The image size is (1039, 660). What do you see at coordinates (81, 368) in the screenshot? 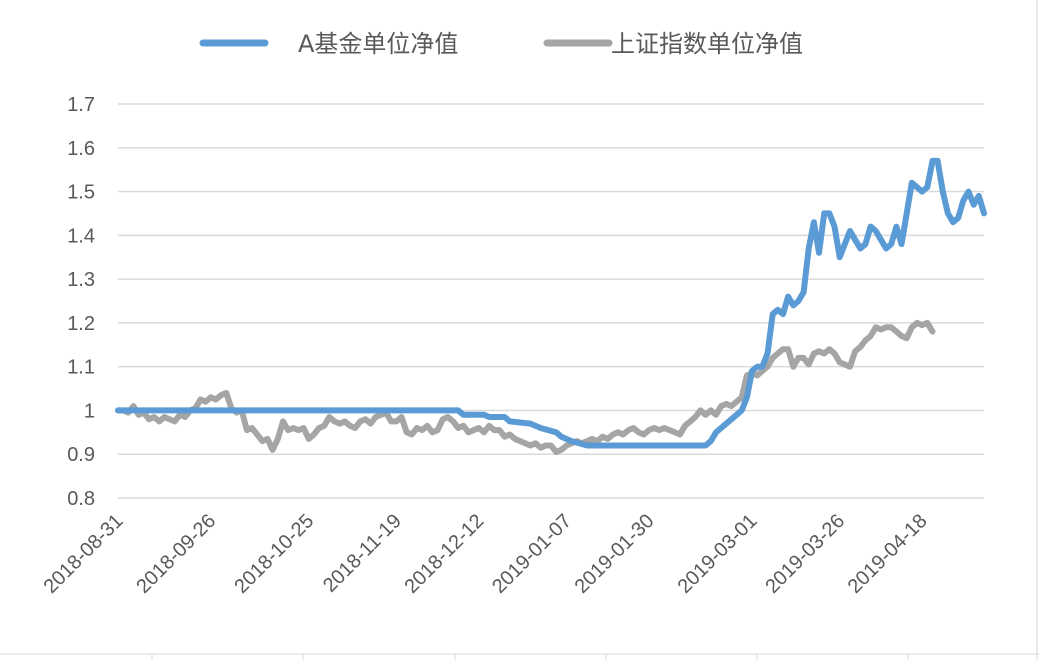
I see `y-tick-label: 1.1` at bounding box center [81, 368].